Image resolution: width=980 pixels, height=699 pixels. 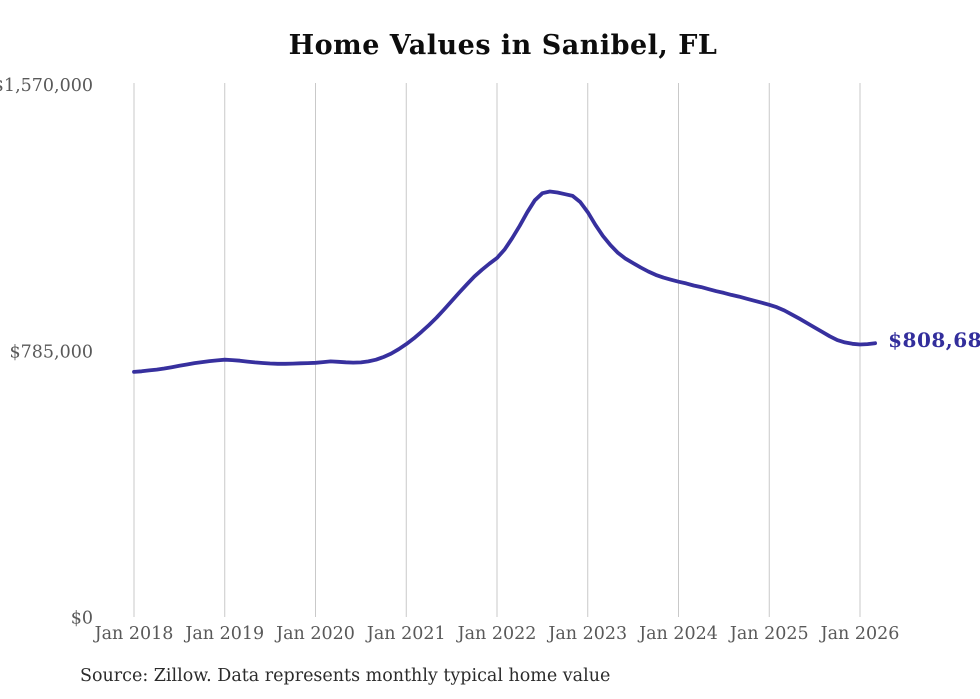 I want to click on x-tick-label: Jan 2023, so click(x=586, y=634).